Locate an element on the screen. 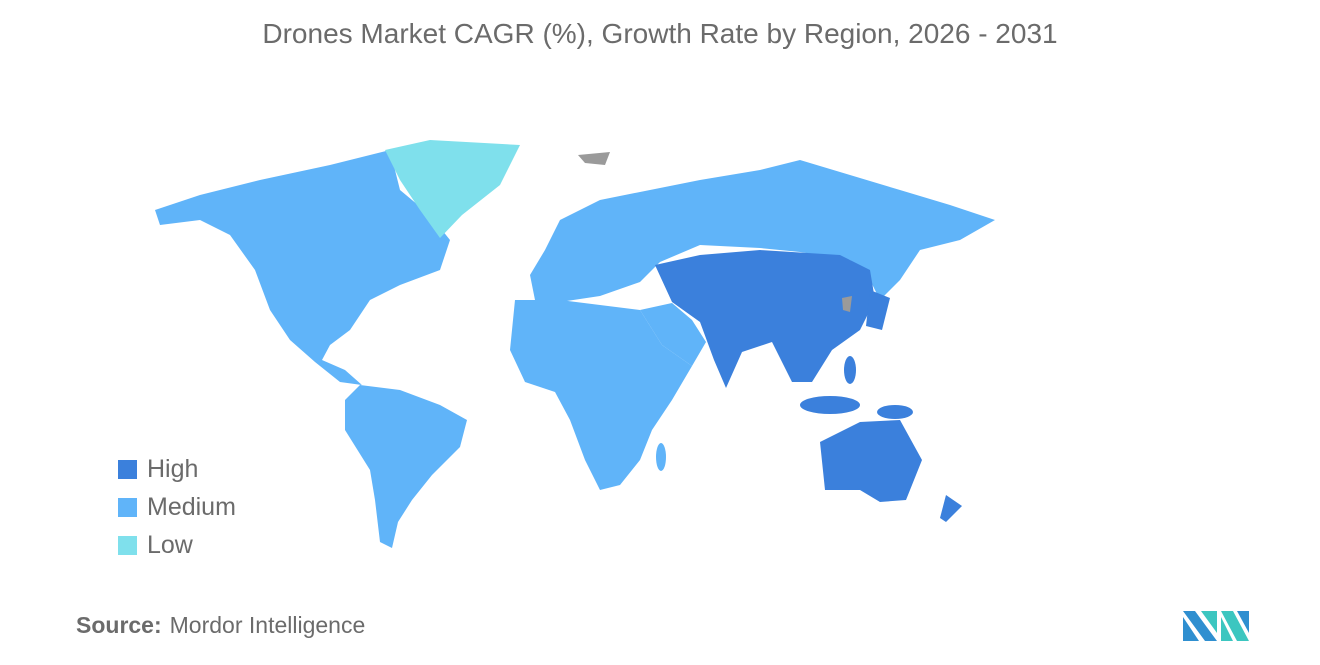 This screenshot has height=665, width=1320. source-note: Source: Mordor Intelligence is located at coordinates (220, 625).